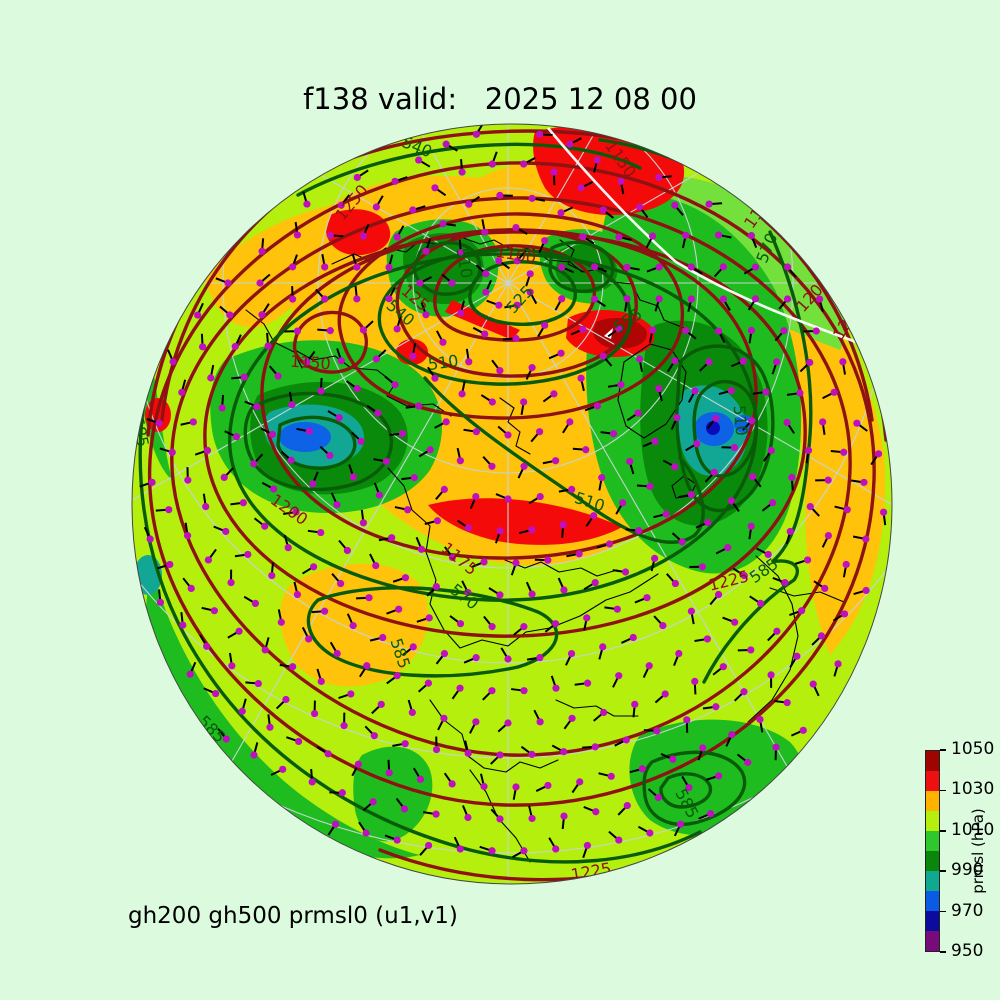 This screenshot has height=1000, width=1000. Describe the element at coordinates (310, 363) in the screenshot. I see `contour-label: 1150` at that location.